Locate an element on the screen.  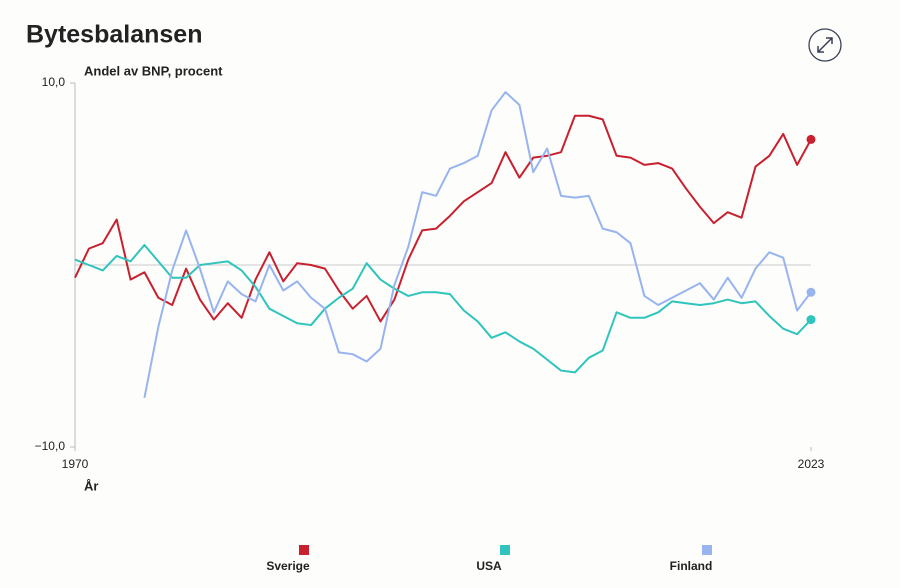
y-axis-label: Andel av BNP, procent is located at coordinates (153, 70).